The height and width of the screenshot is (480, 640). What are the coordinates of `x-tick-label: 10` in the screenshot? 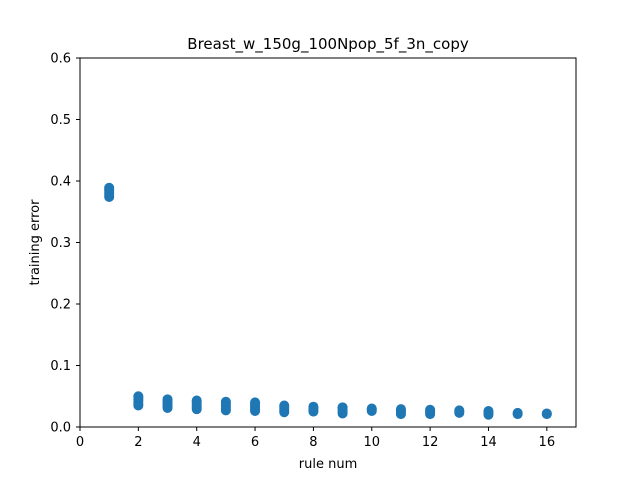 It's located at (371, 442).